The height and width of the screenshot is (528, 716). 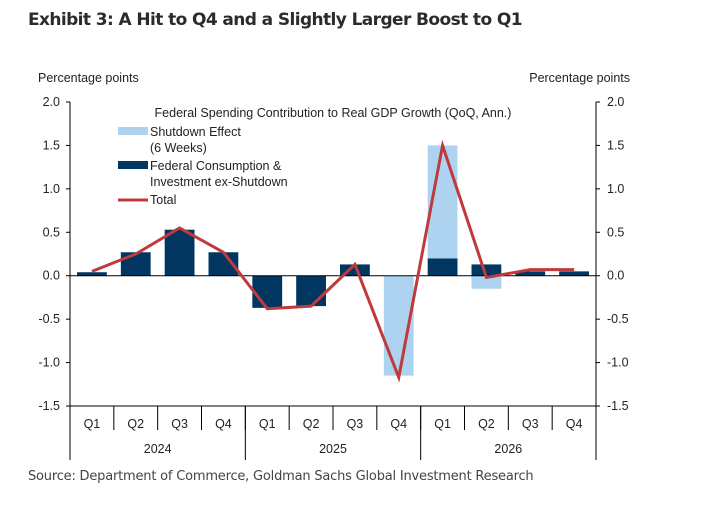 What do you see at coordinates (195, 132) in the screenshot?
I see `legend-label-shutdown: Shutdown Effect` at bounding box center [195, 132].